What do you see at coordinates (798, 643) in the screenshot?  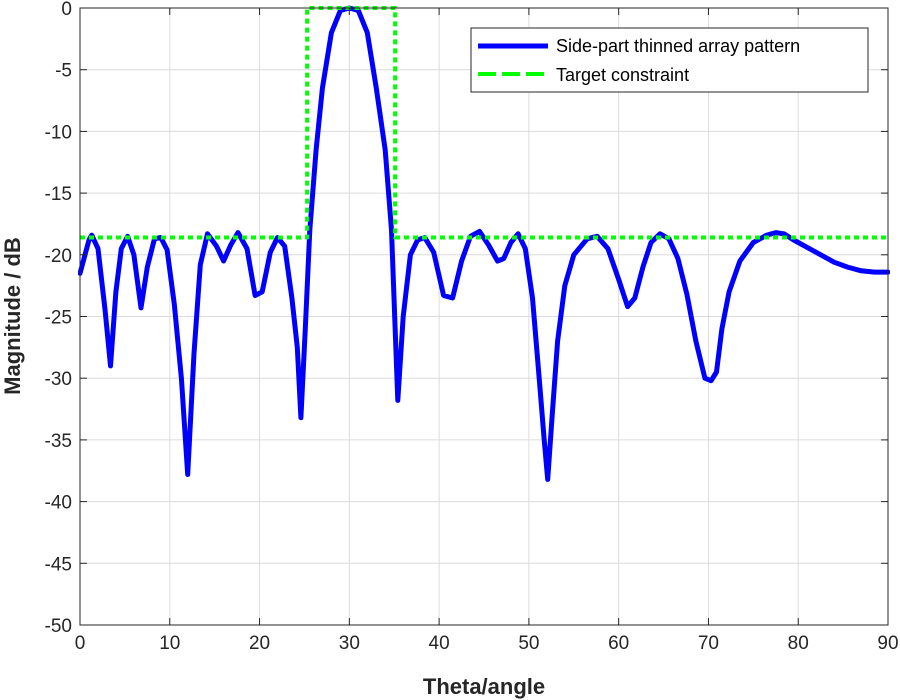 I see `x-tick-label: 80` at bounding box center [798, 643].